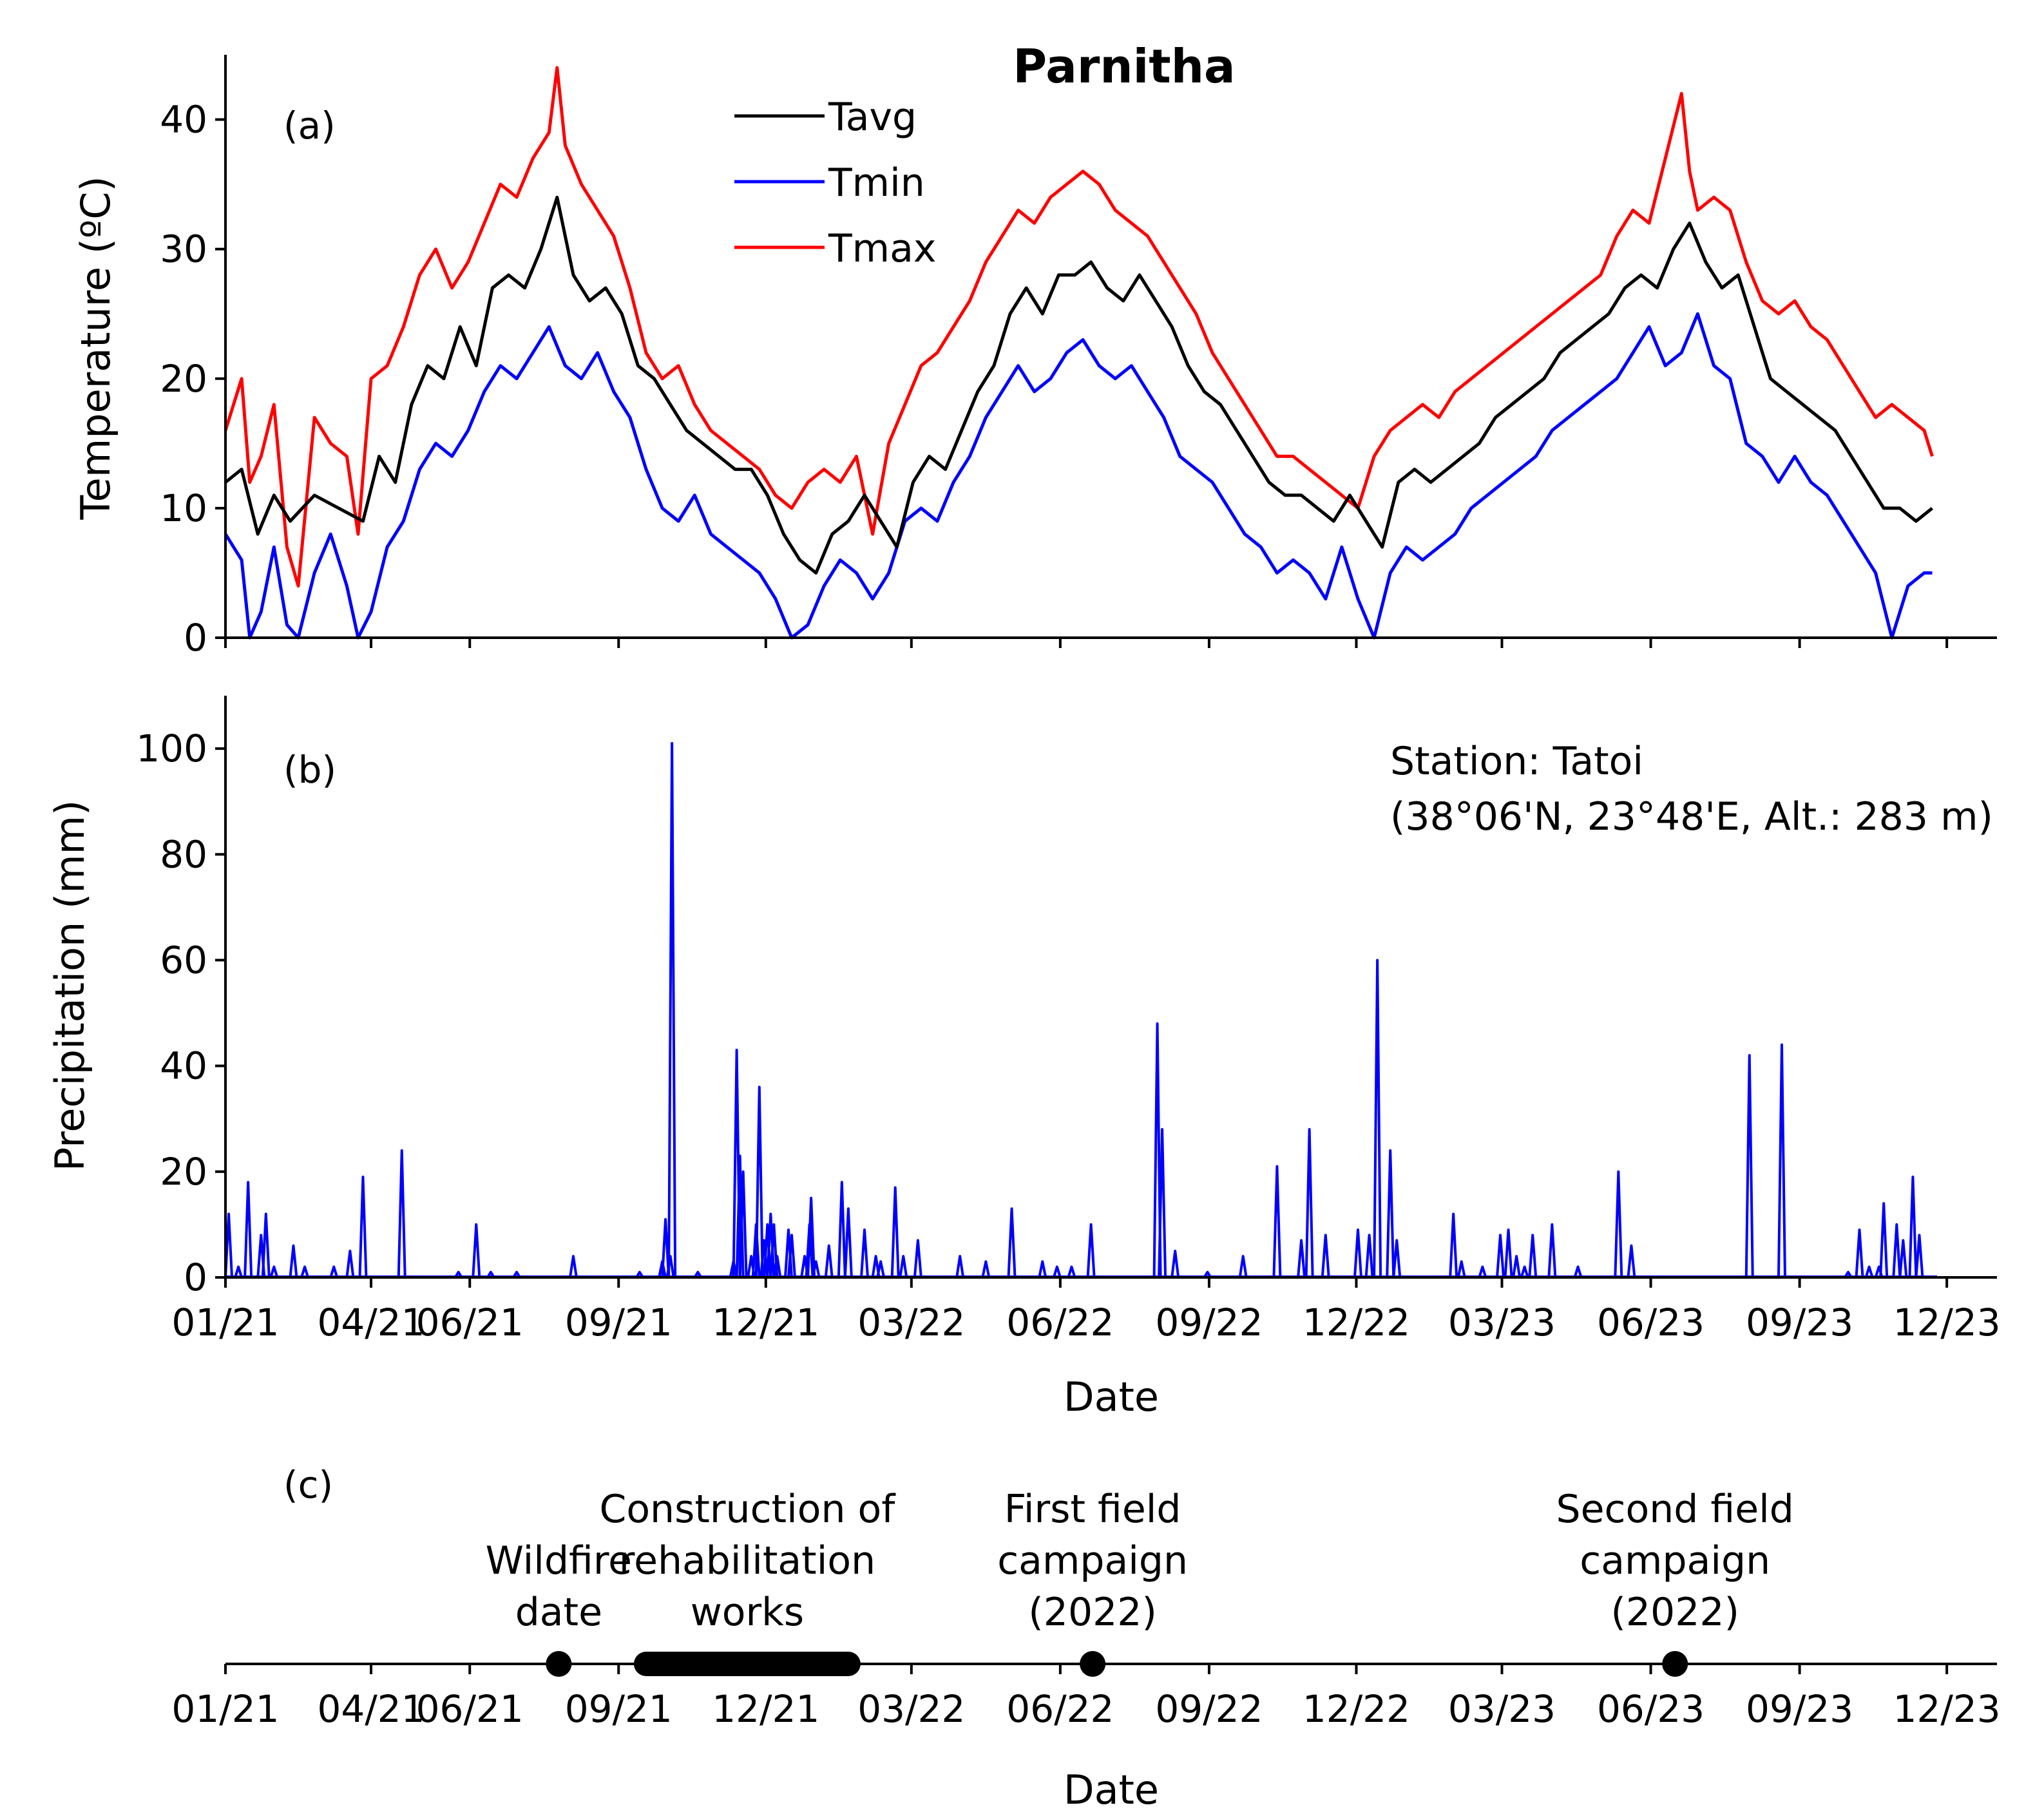 Image resolution: width=2044 pixels, height=1814 pixels. I want to click on panel-a-legend: Tavg Tmin Tmax, so click(835, 183).